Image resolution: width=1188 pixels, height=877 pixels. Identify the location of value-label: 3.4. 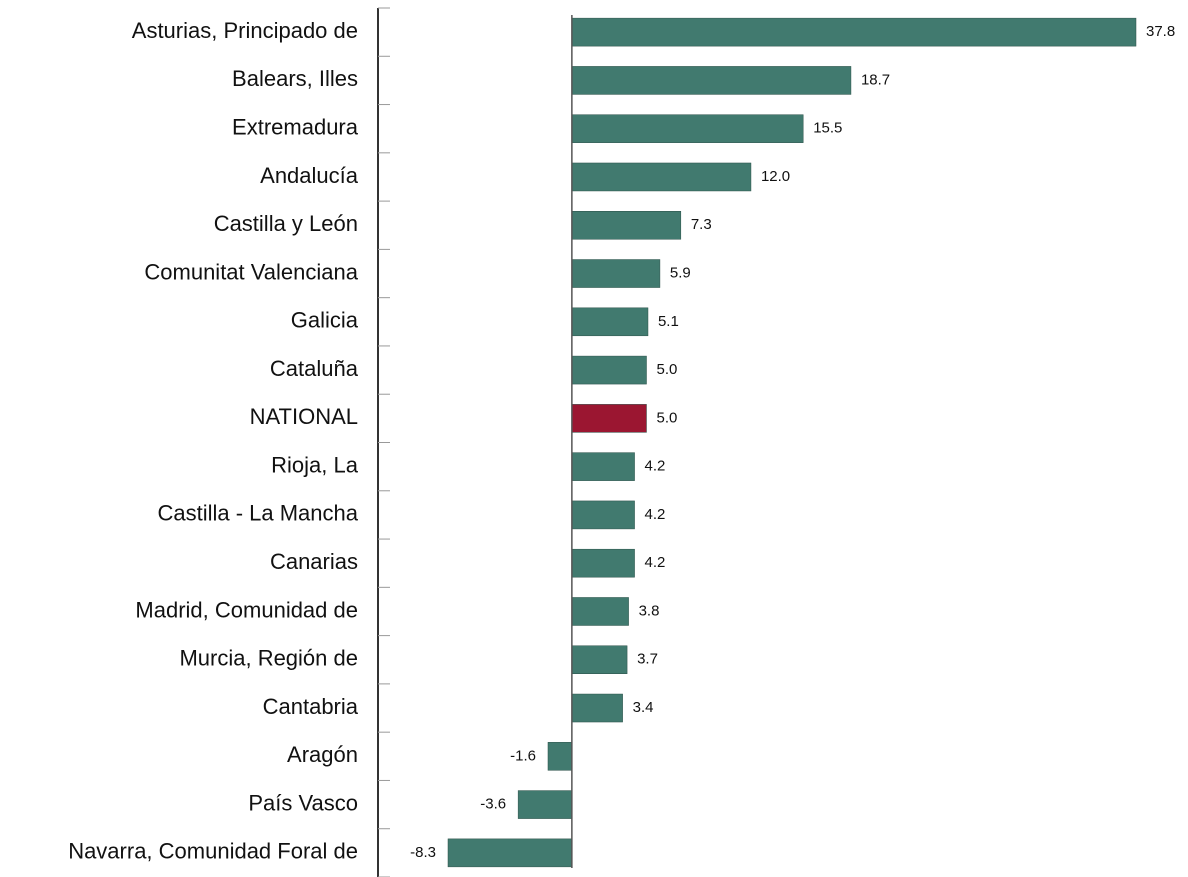
(643, 707).